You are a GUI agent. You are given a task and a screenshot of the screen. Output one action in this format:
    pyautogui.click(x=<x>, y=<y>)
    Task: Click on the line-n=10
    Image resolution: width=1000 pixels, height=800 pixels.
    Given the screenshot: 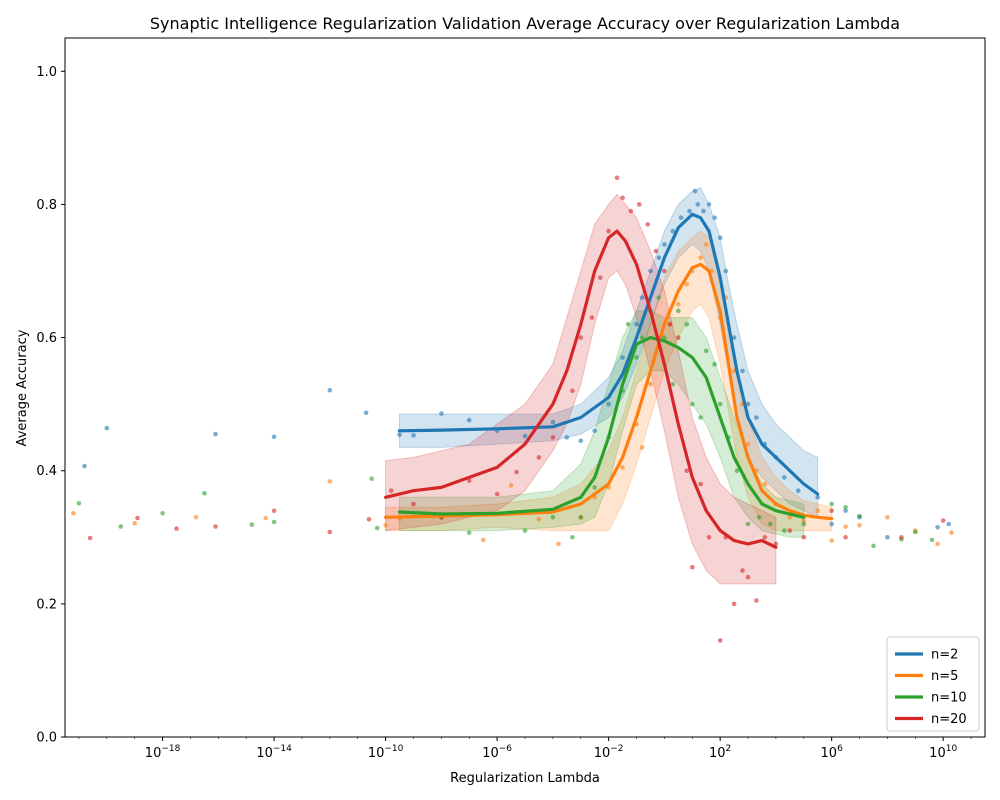 What is the action you would take?
    pyautogui.click(x=601, y=427)
    